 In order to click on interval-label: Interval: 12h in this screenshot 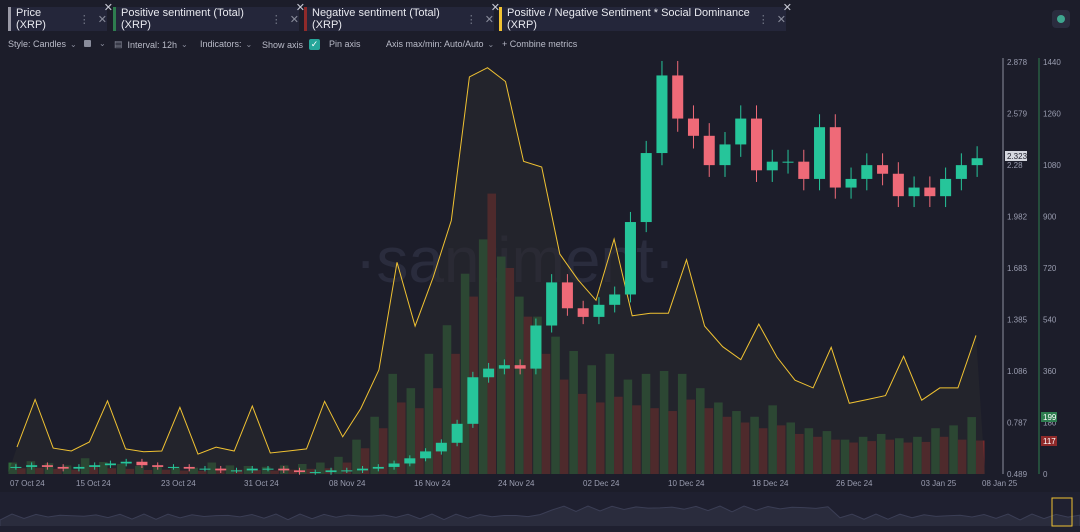, I will do `click(152, 44)`.